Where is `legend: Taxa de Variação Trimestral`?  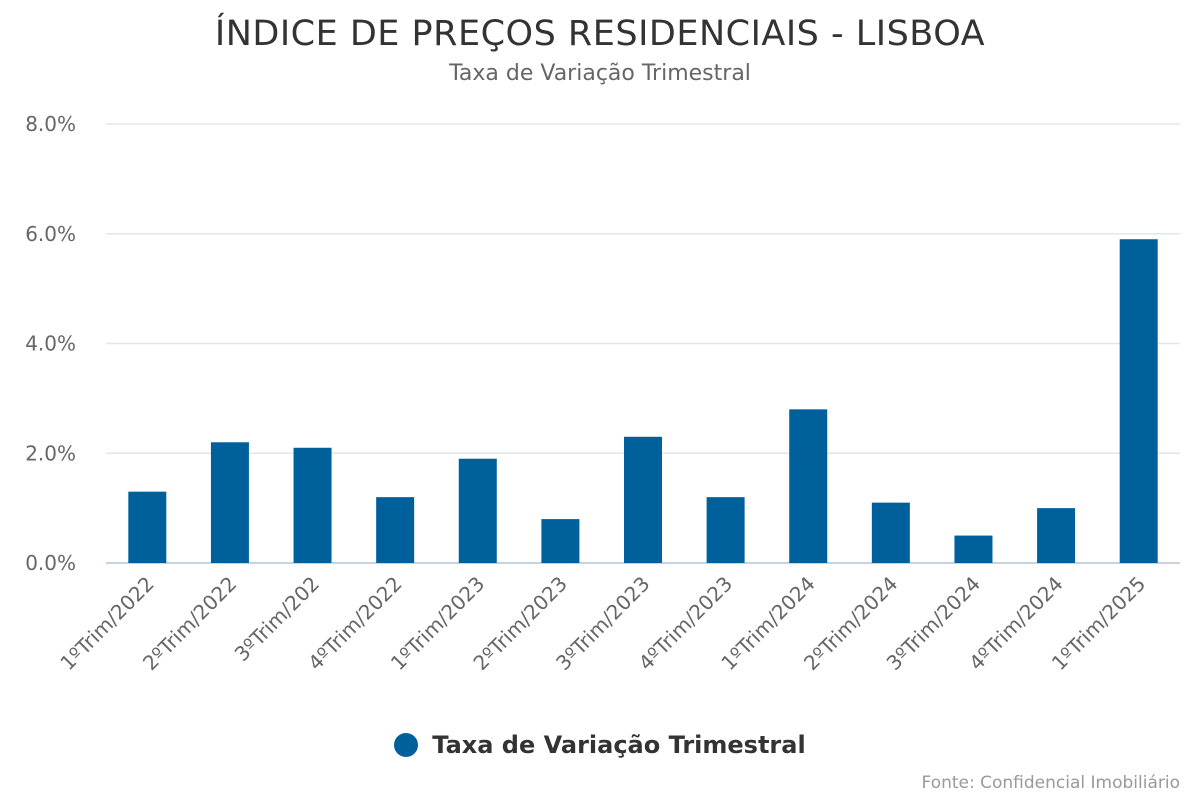 legend: Taxa de Variação Trimestral is located at coordinates (600, 746).